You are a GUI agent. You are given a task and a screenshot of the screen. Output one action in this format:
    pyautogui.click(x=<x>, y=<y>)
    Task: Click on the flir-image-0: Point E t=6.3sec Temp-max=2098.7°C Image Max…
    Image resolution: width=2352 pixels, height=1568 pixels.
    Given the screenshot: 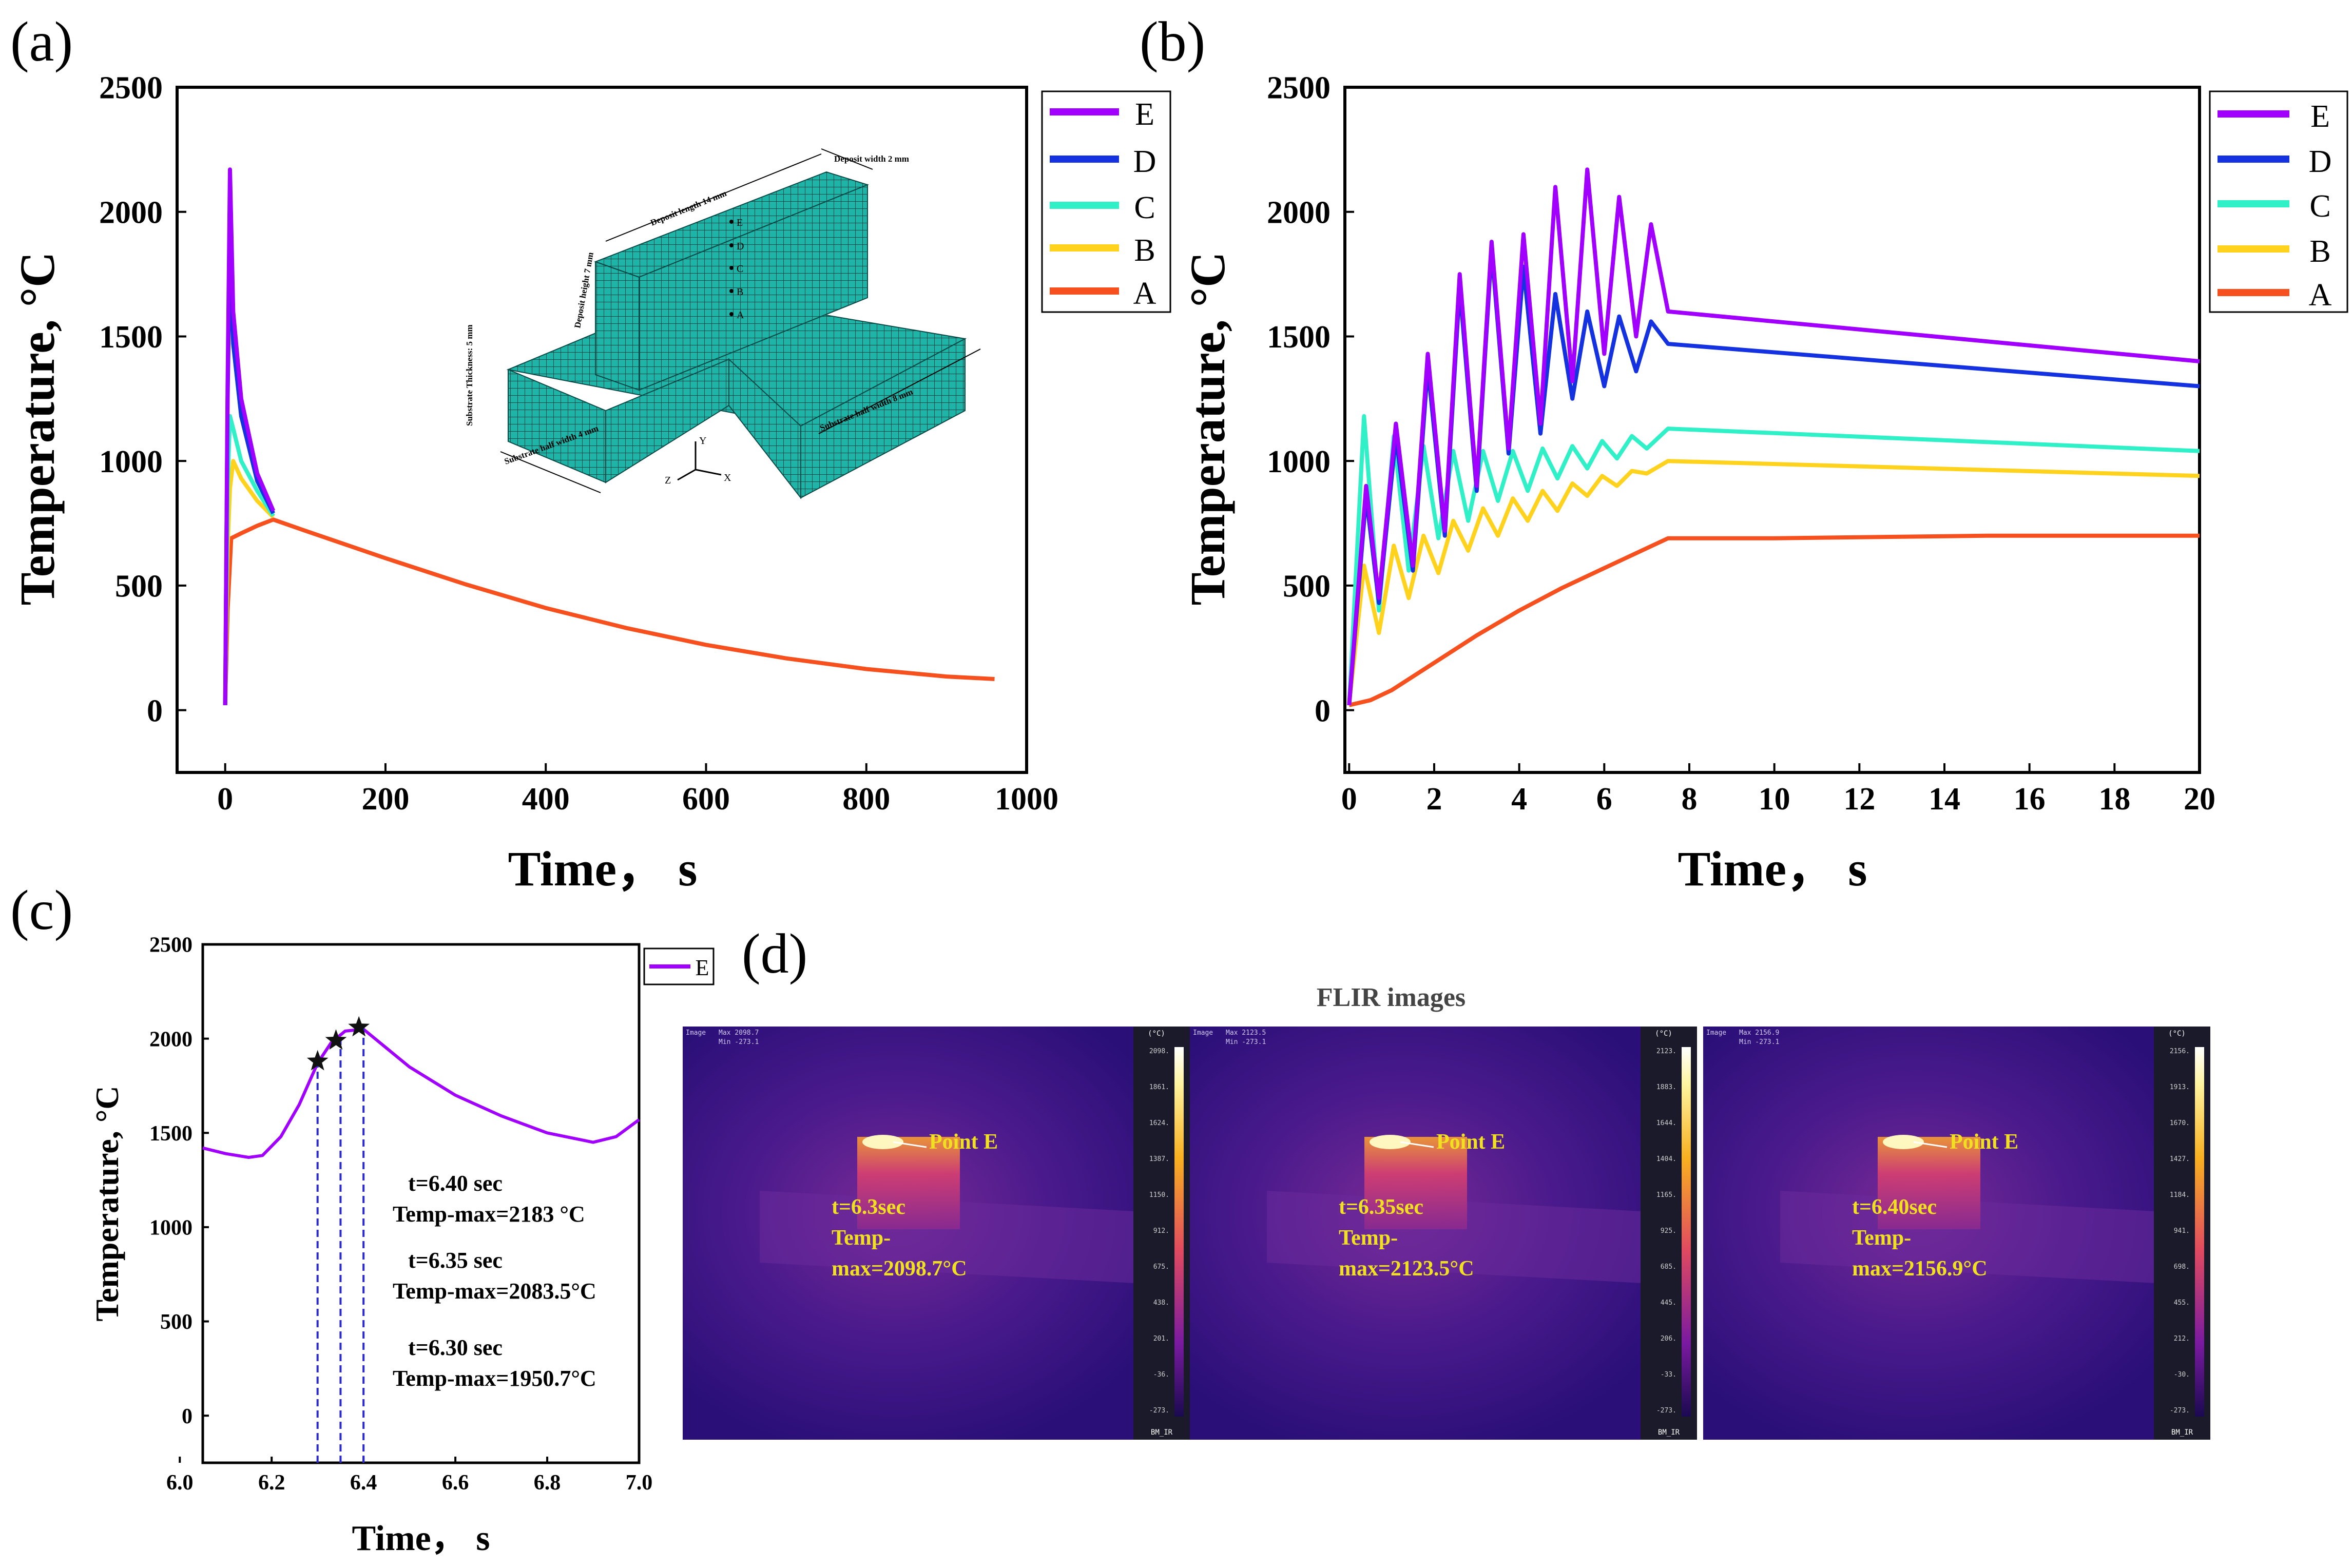 What is the action you would take?
    pyautogui.click(x=936, y=1233)
    